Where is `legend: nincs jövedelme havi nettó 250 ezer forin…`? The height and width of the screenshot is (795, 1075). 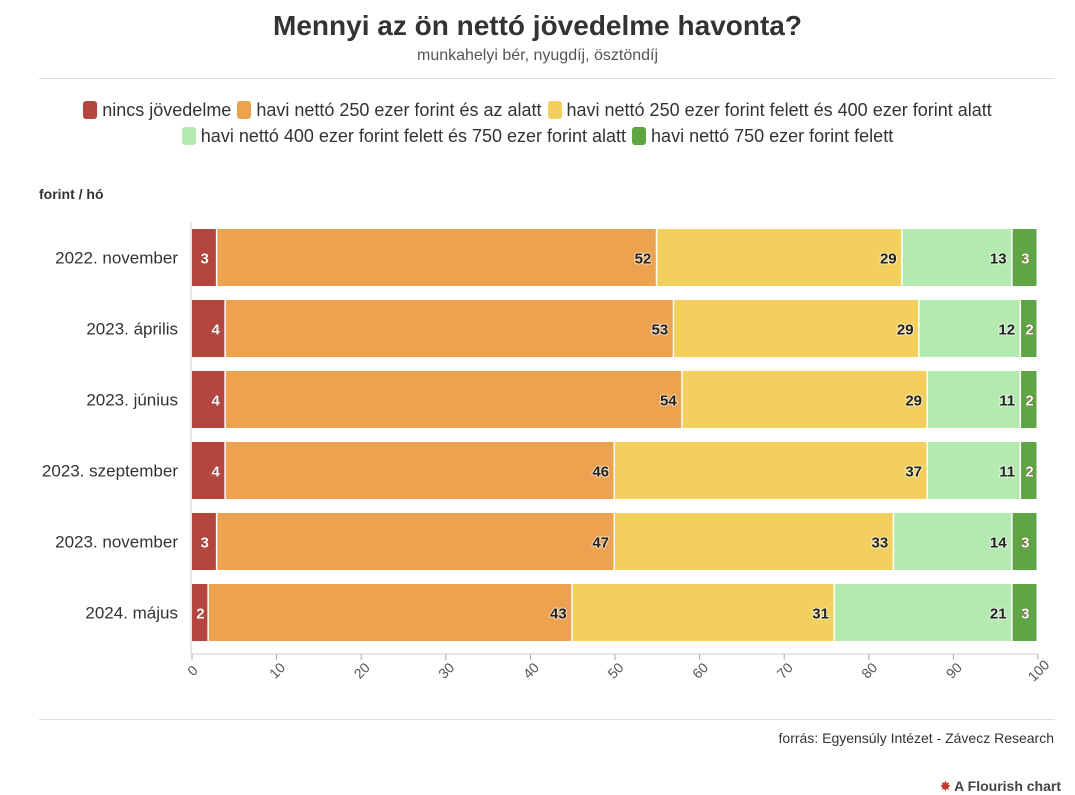
legend: nincs jövedelme havi nettó 250 ezer forin… is located at coordinates (537, 123).